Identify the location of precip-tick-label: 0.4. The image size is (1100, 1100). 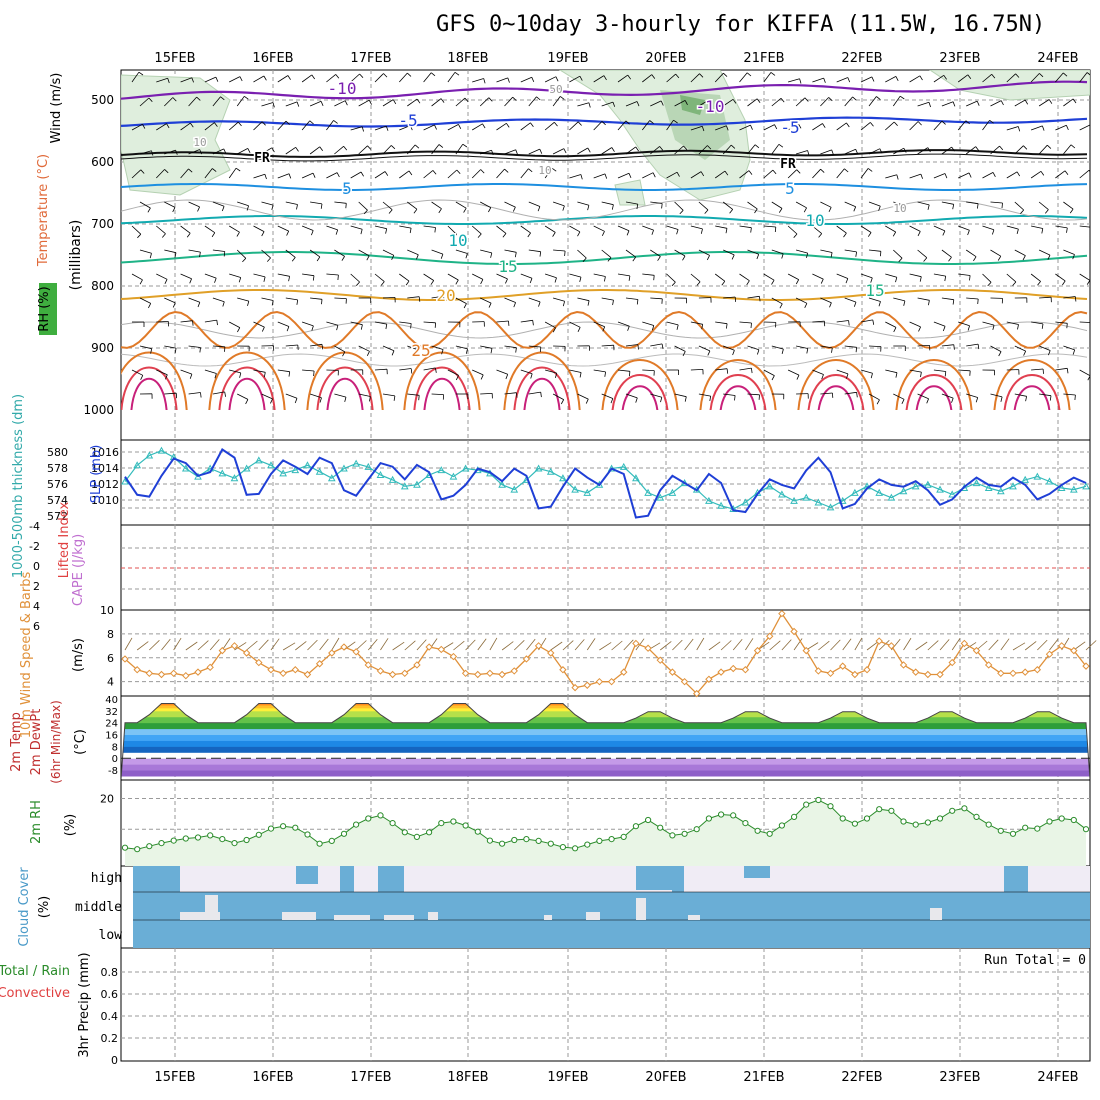
(110, 1016).